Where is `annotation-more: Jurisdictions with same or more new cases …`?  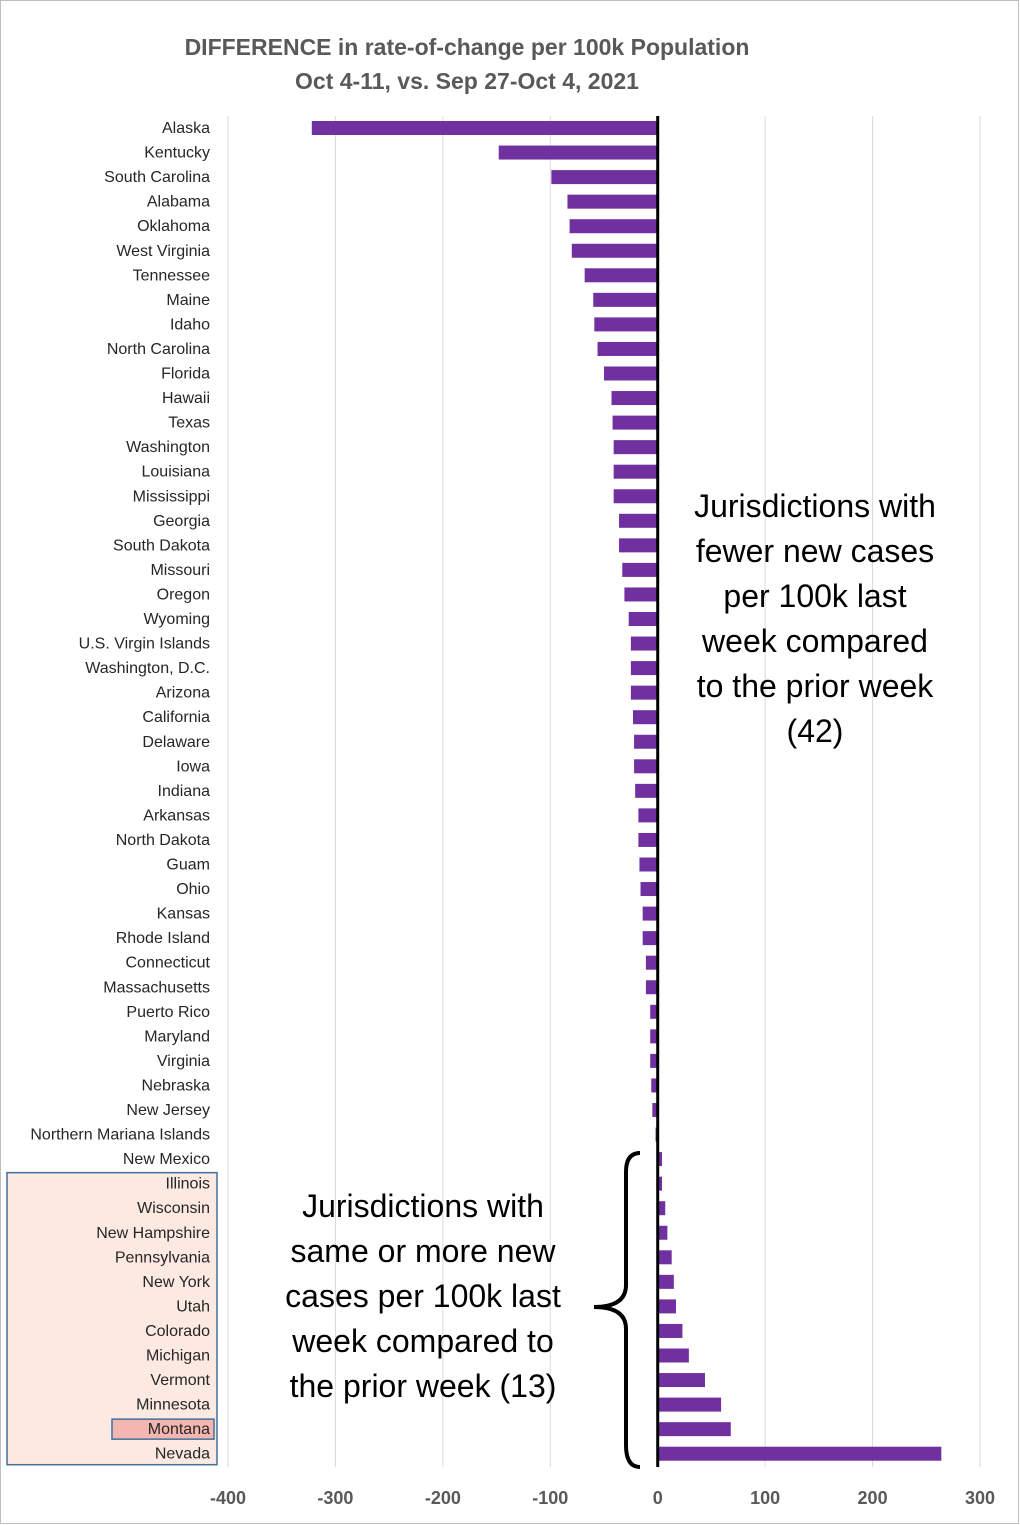
annotation-more: Jurisdictions with same or more new cases … is located at coordinates (423, 1296).